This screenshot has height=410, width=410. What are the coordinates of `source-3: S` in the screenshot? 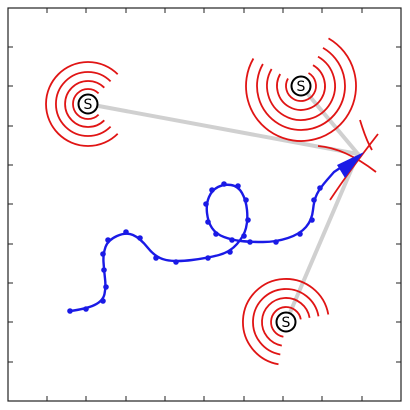 It's located at (286, 322).